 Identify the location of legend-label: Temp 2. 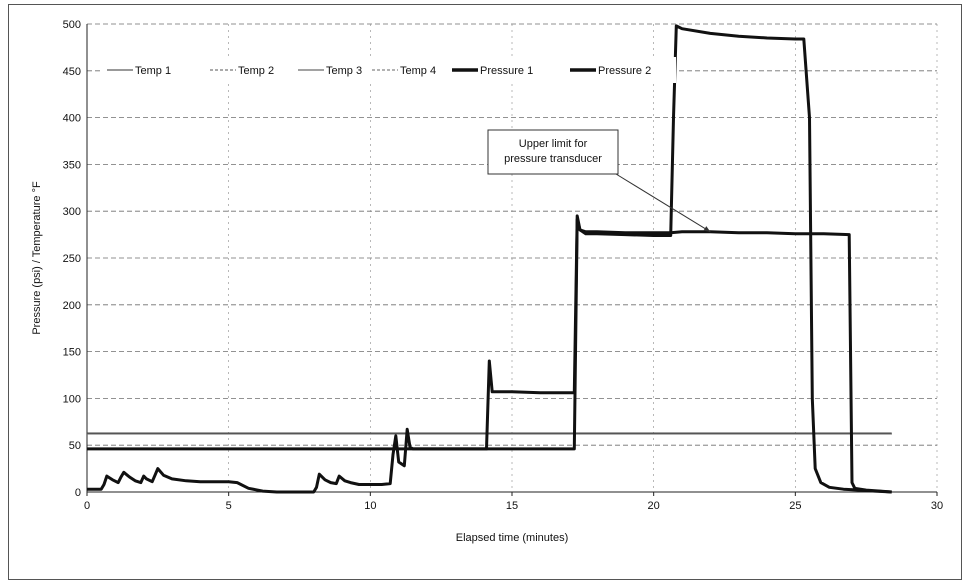
(256, 71).